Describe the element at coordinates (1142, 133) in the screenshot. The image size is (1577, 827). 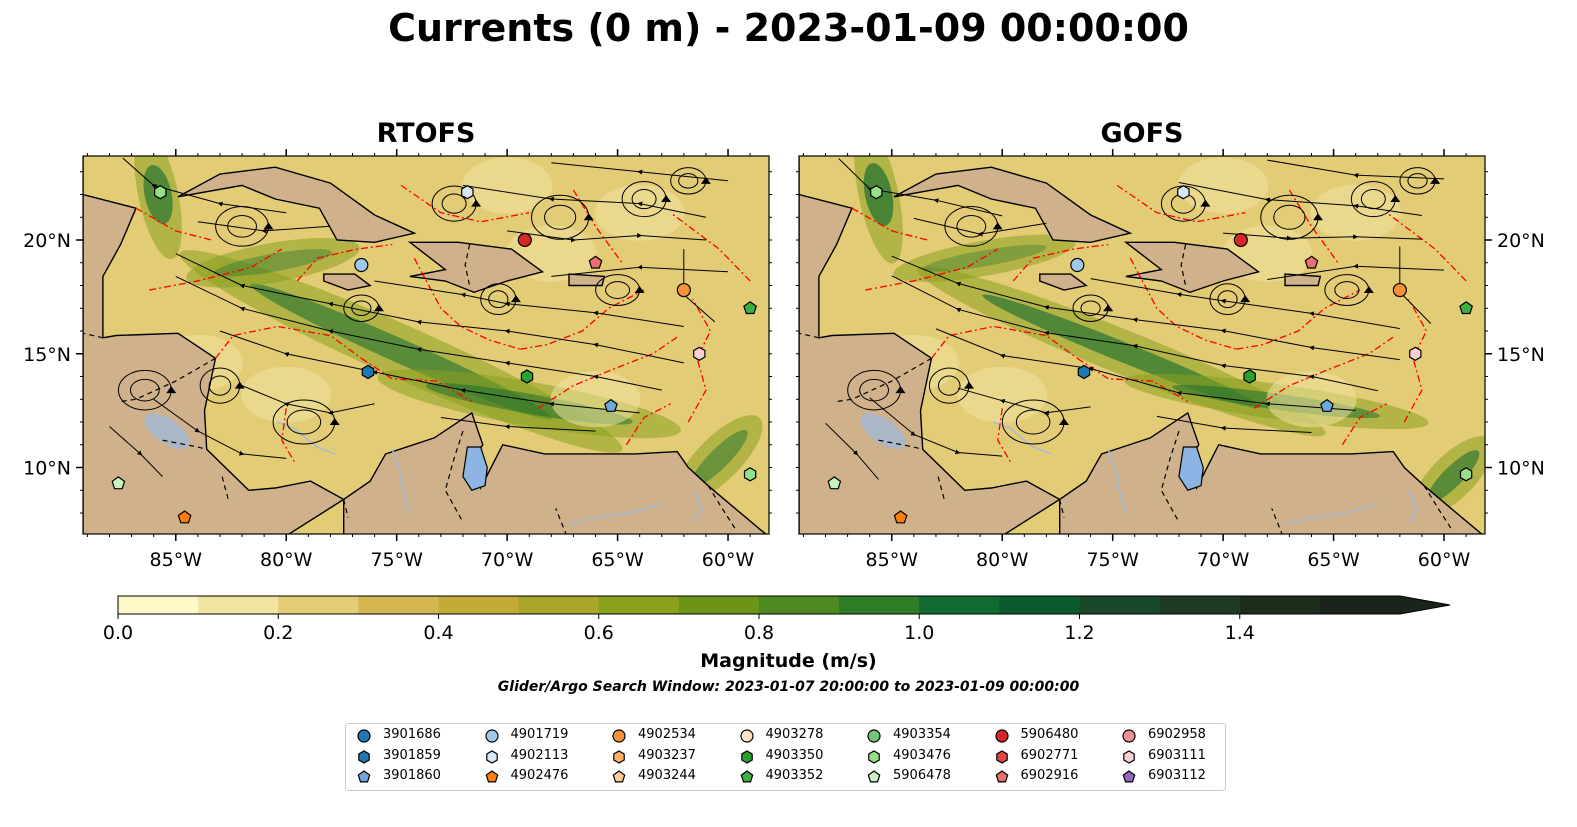
I see `panel-title-gofs: GOFS` at that location.